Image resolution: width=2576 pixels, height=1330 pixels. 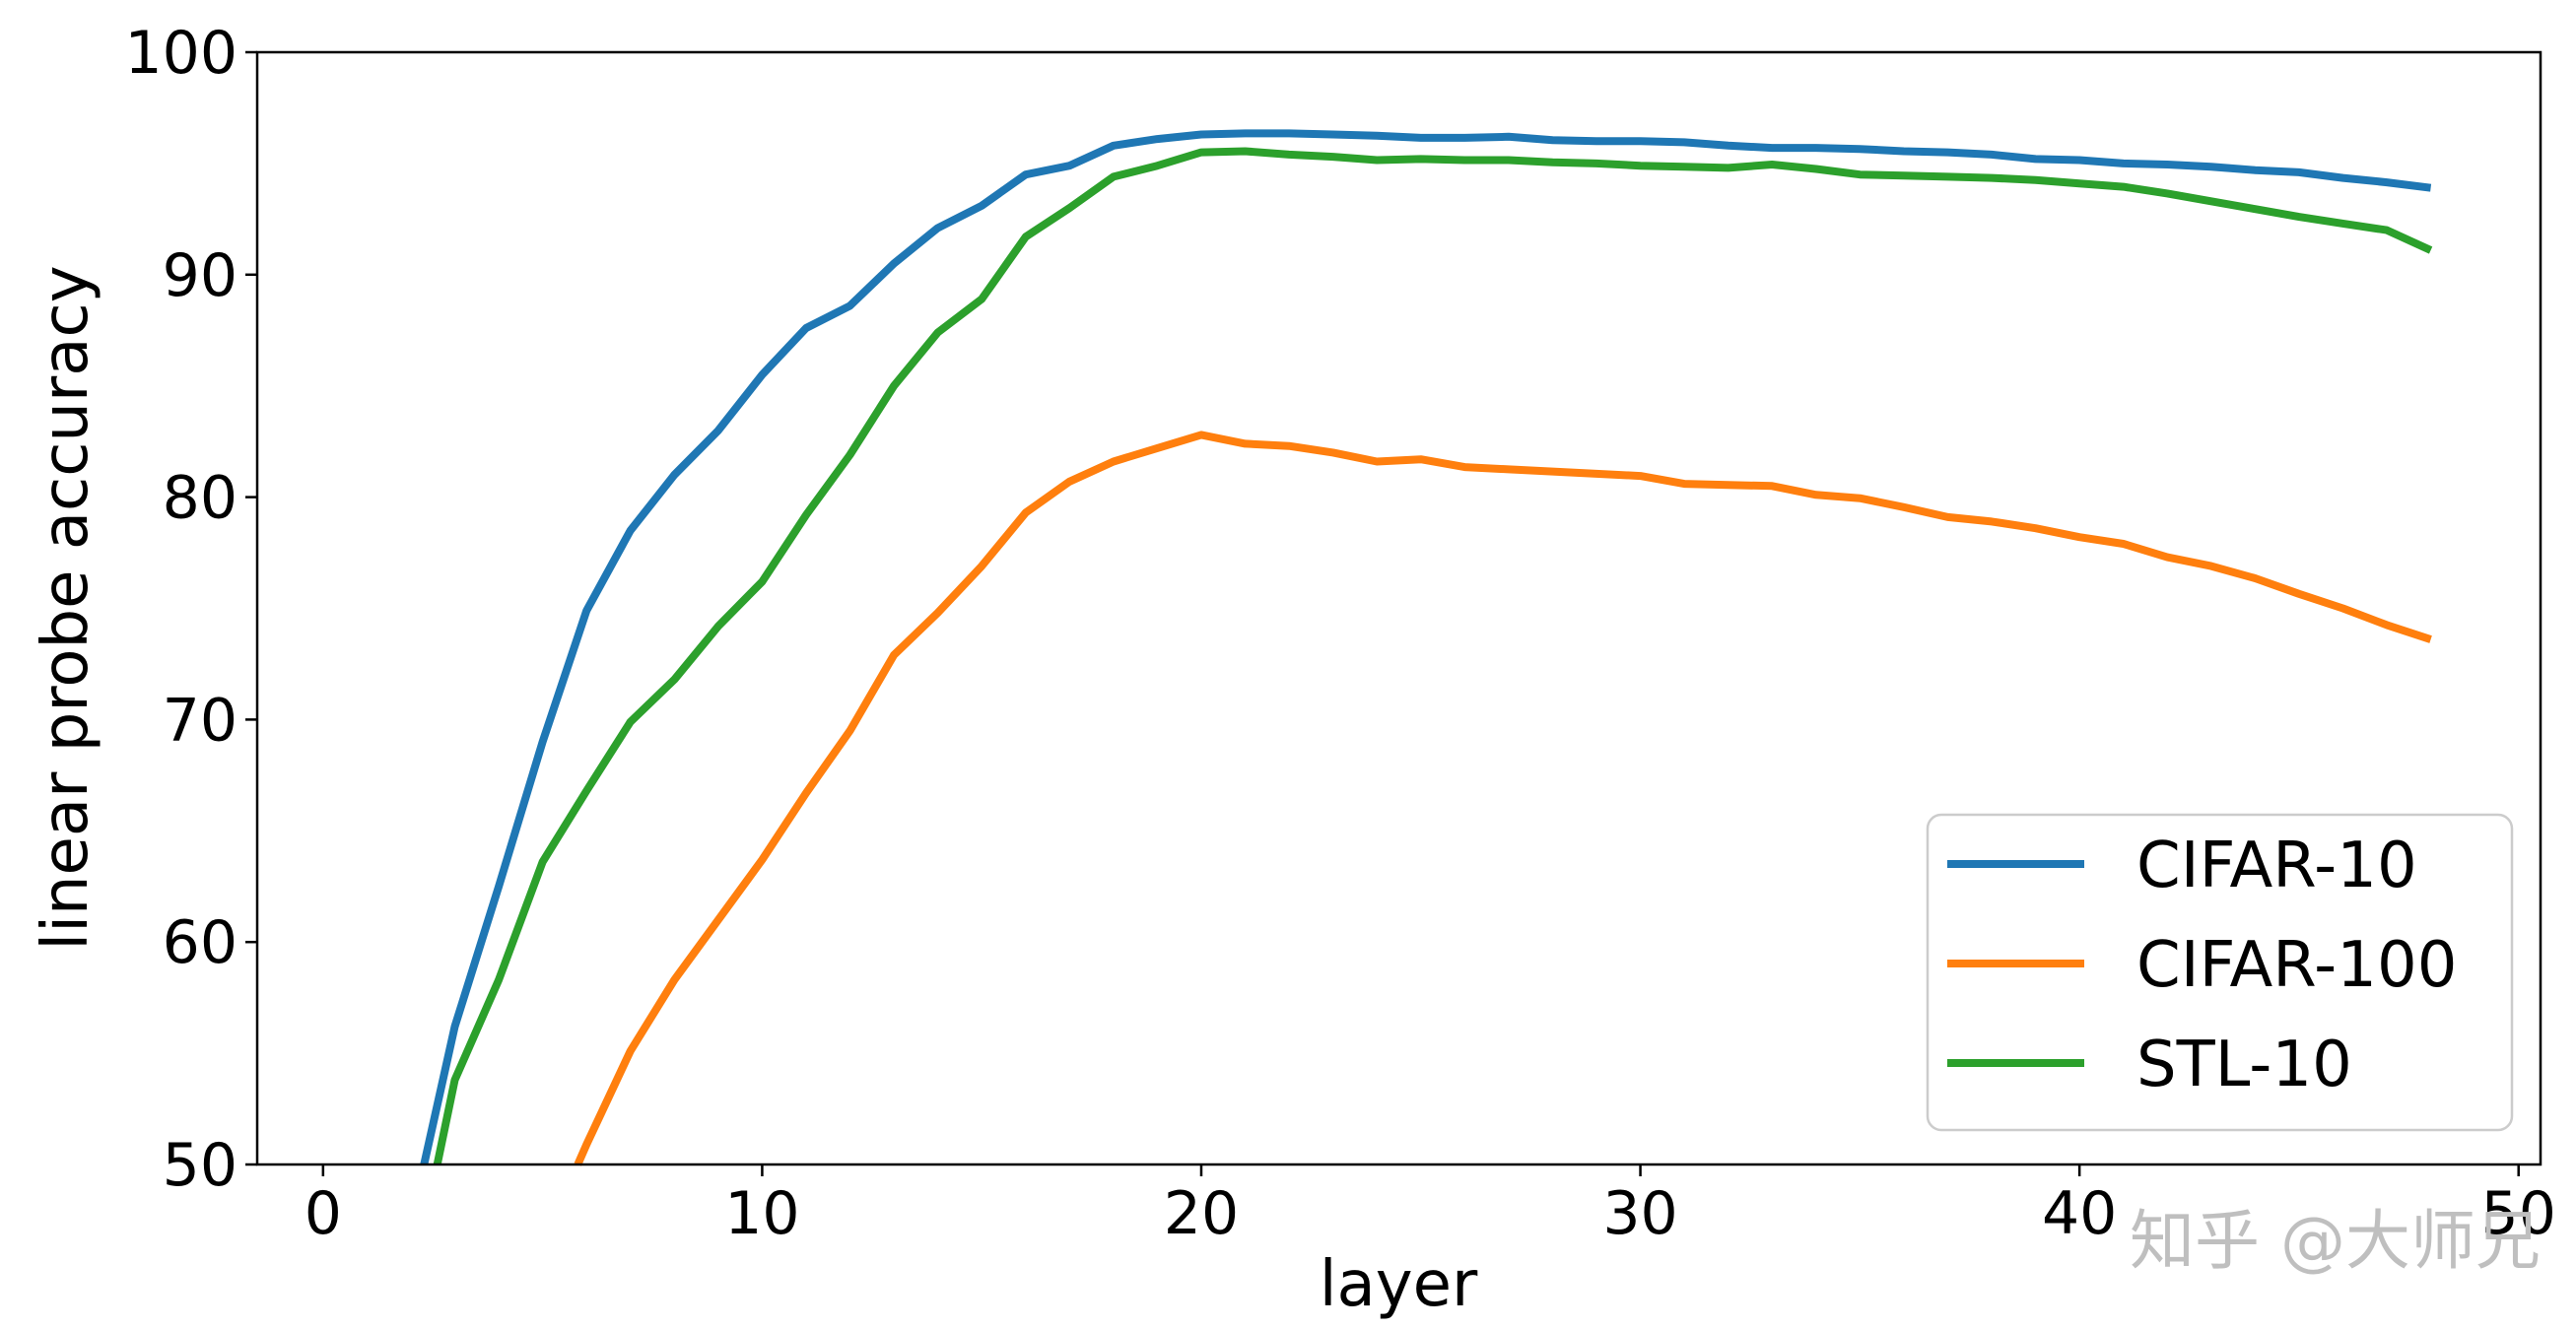 What do you see at coordinates (200, 499) in the screenshot?
I see `y-tick-label: 80` at bounding box center [200, 499].